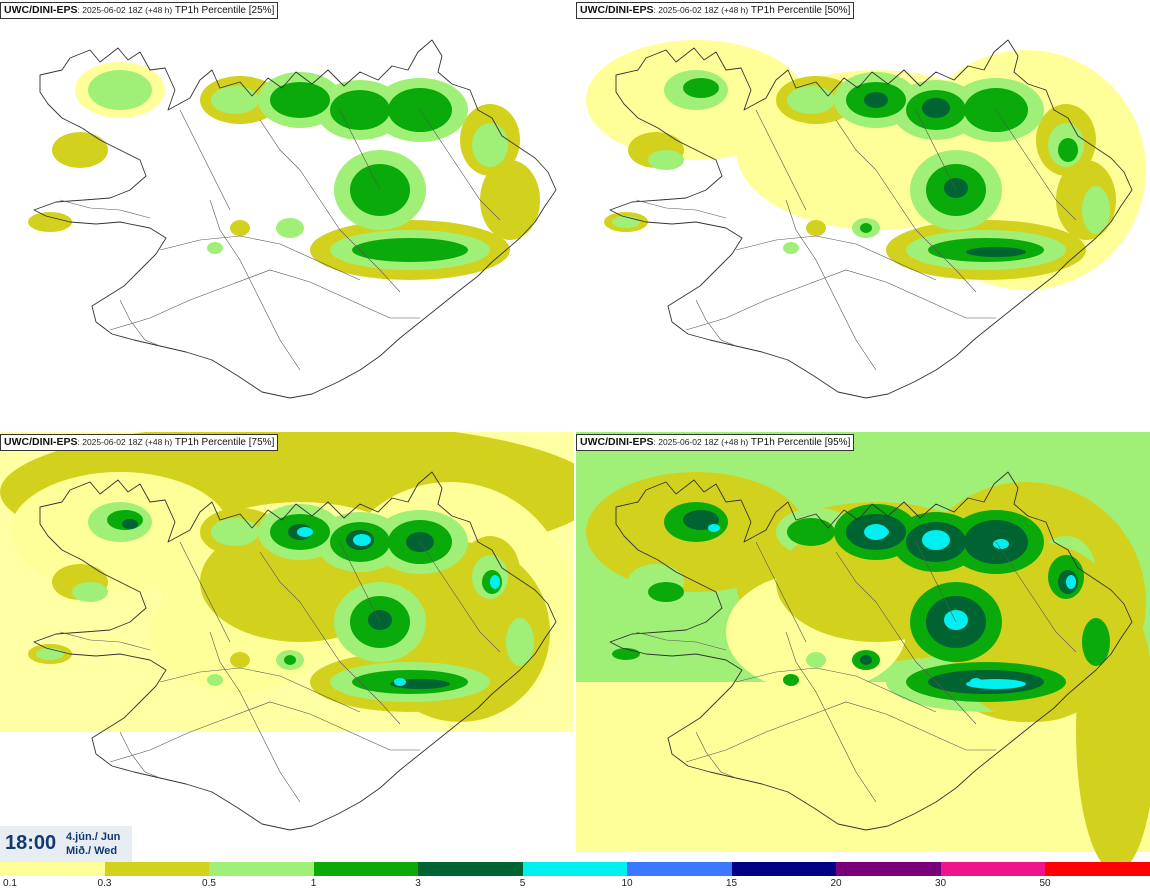  Describe the element at coordinates (1045, 883) in the screenshot. I see `legend-label: 50` at that location.